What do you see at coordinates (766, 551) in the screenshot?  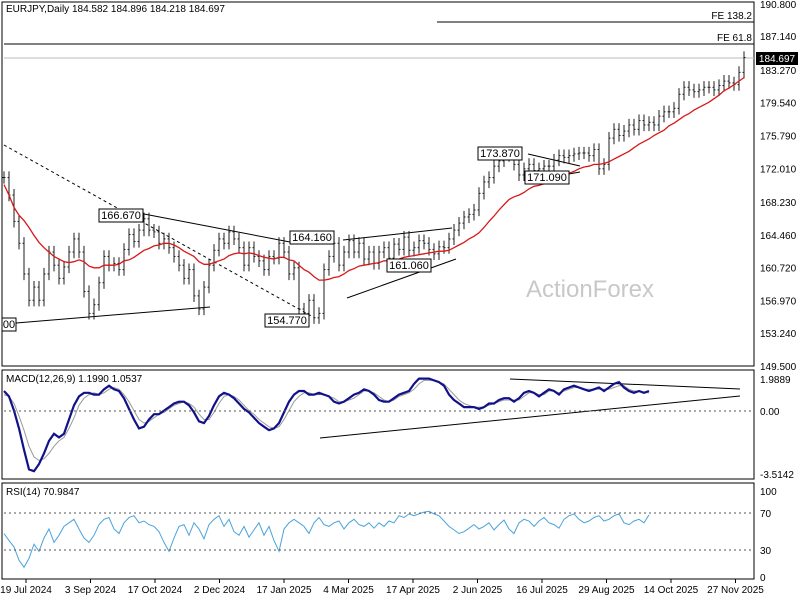 I see `rsi-tick-30: 30` at bounding box center [766, 551].